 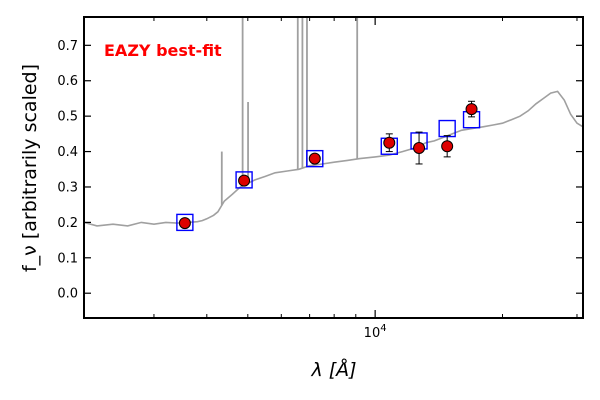 What do you see at coordinates (333, 369) in the screenshot?
I see `x-axis-label: λ [Å]` at bounding box center [333, 369].